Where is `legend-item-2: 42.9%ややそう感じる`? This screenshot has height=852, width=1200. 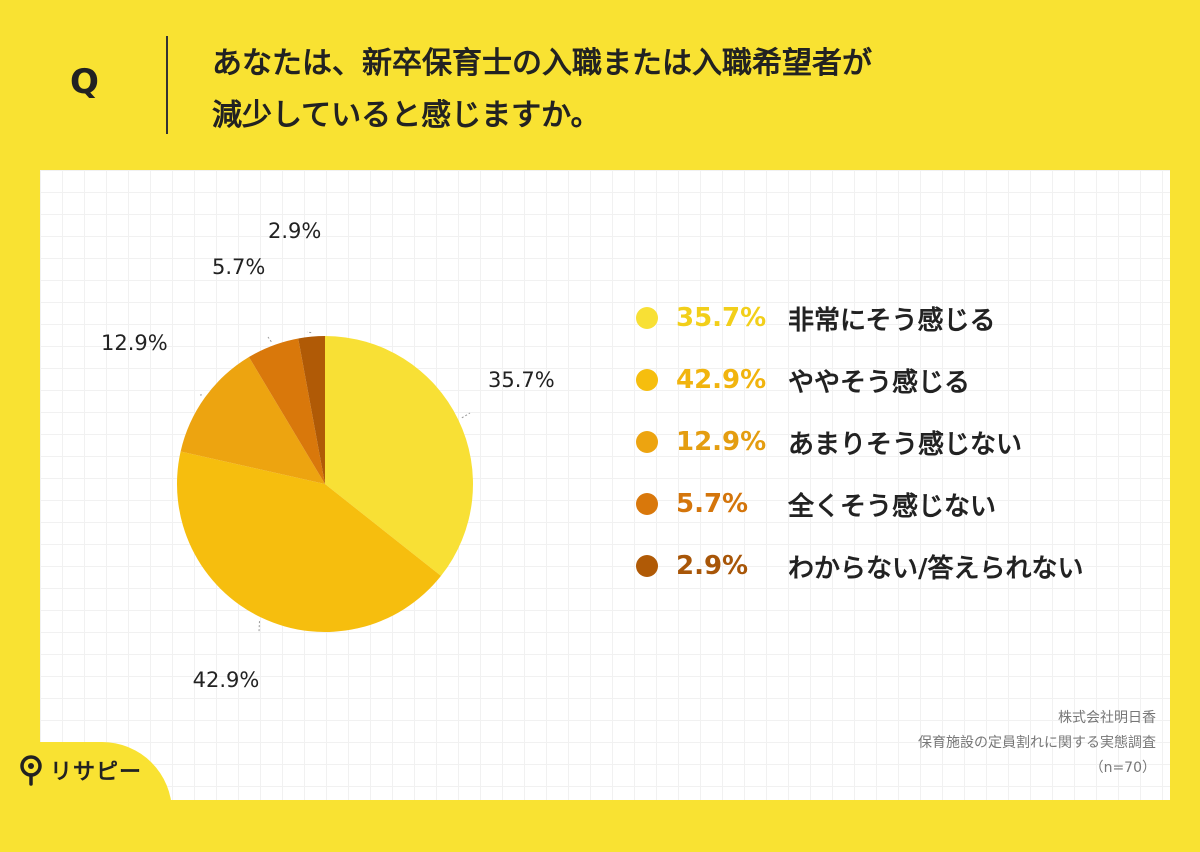
legend-item-2: 42.9%ややそう感じる is located at coordinates (860, 380).